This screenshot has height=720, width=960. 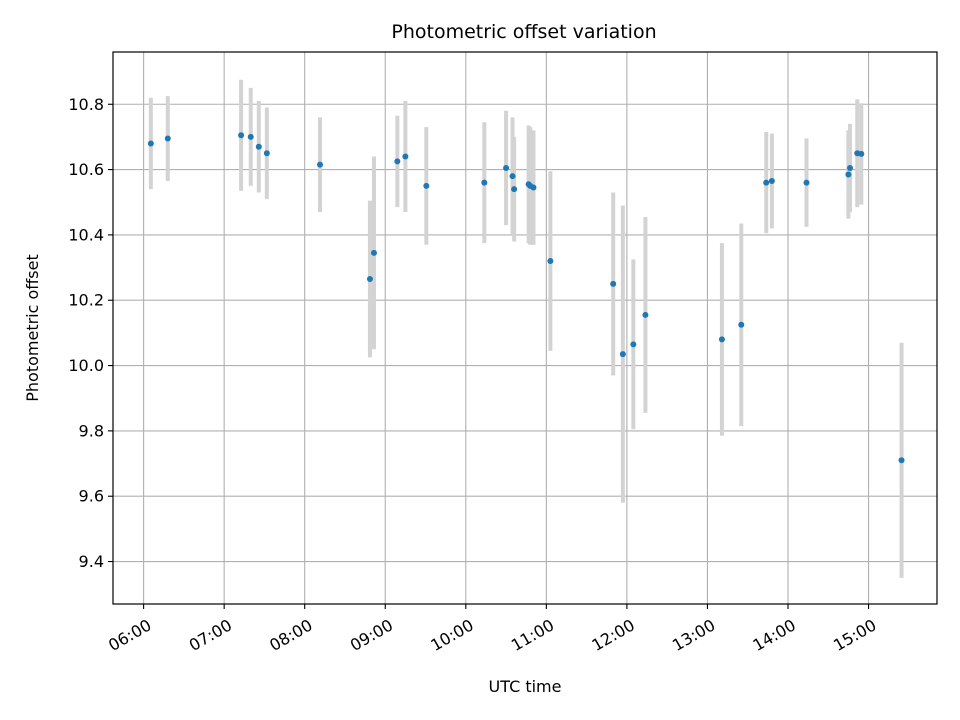 What do you see at coordinates (86, 104) in the screenshot?
I see `y-tick-label: 10.8` at bounding box center [86, 104].